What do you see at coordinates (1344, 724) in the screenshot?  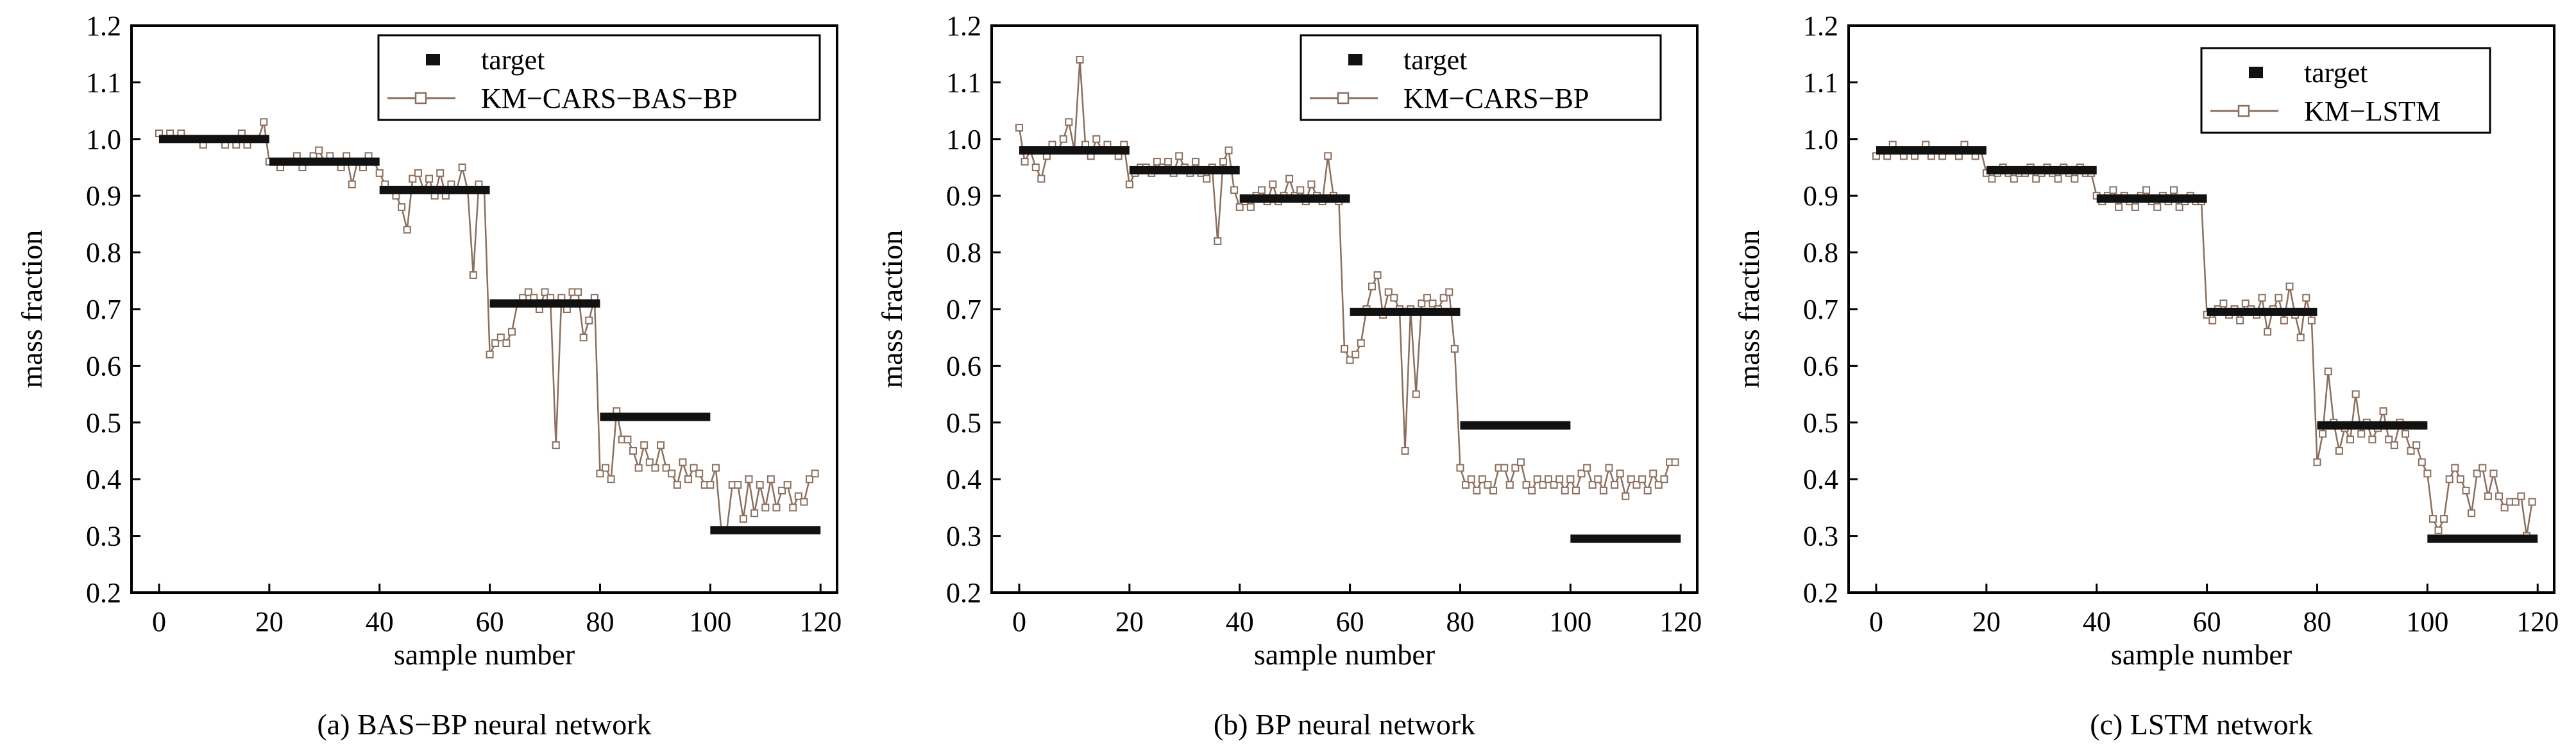 I see `panel-caption: (b) BP neural network` at bounding box center [1344, 724].